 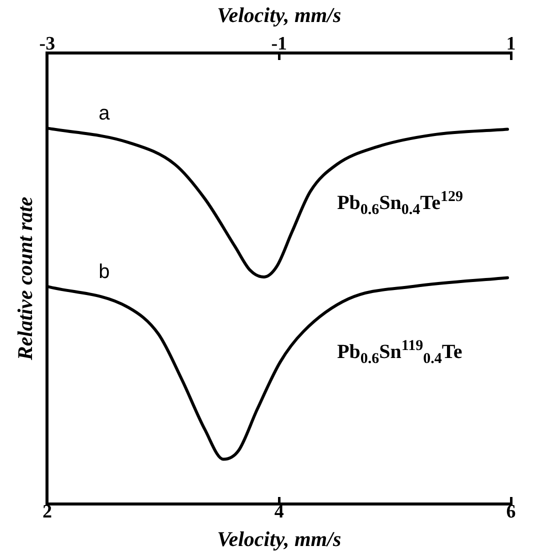 What do you see at coordinates (279, 44) in the screenshot?
I see `x2-tick-label: -1` at bounding box center [279, 44].